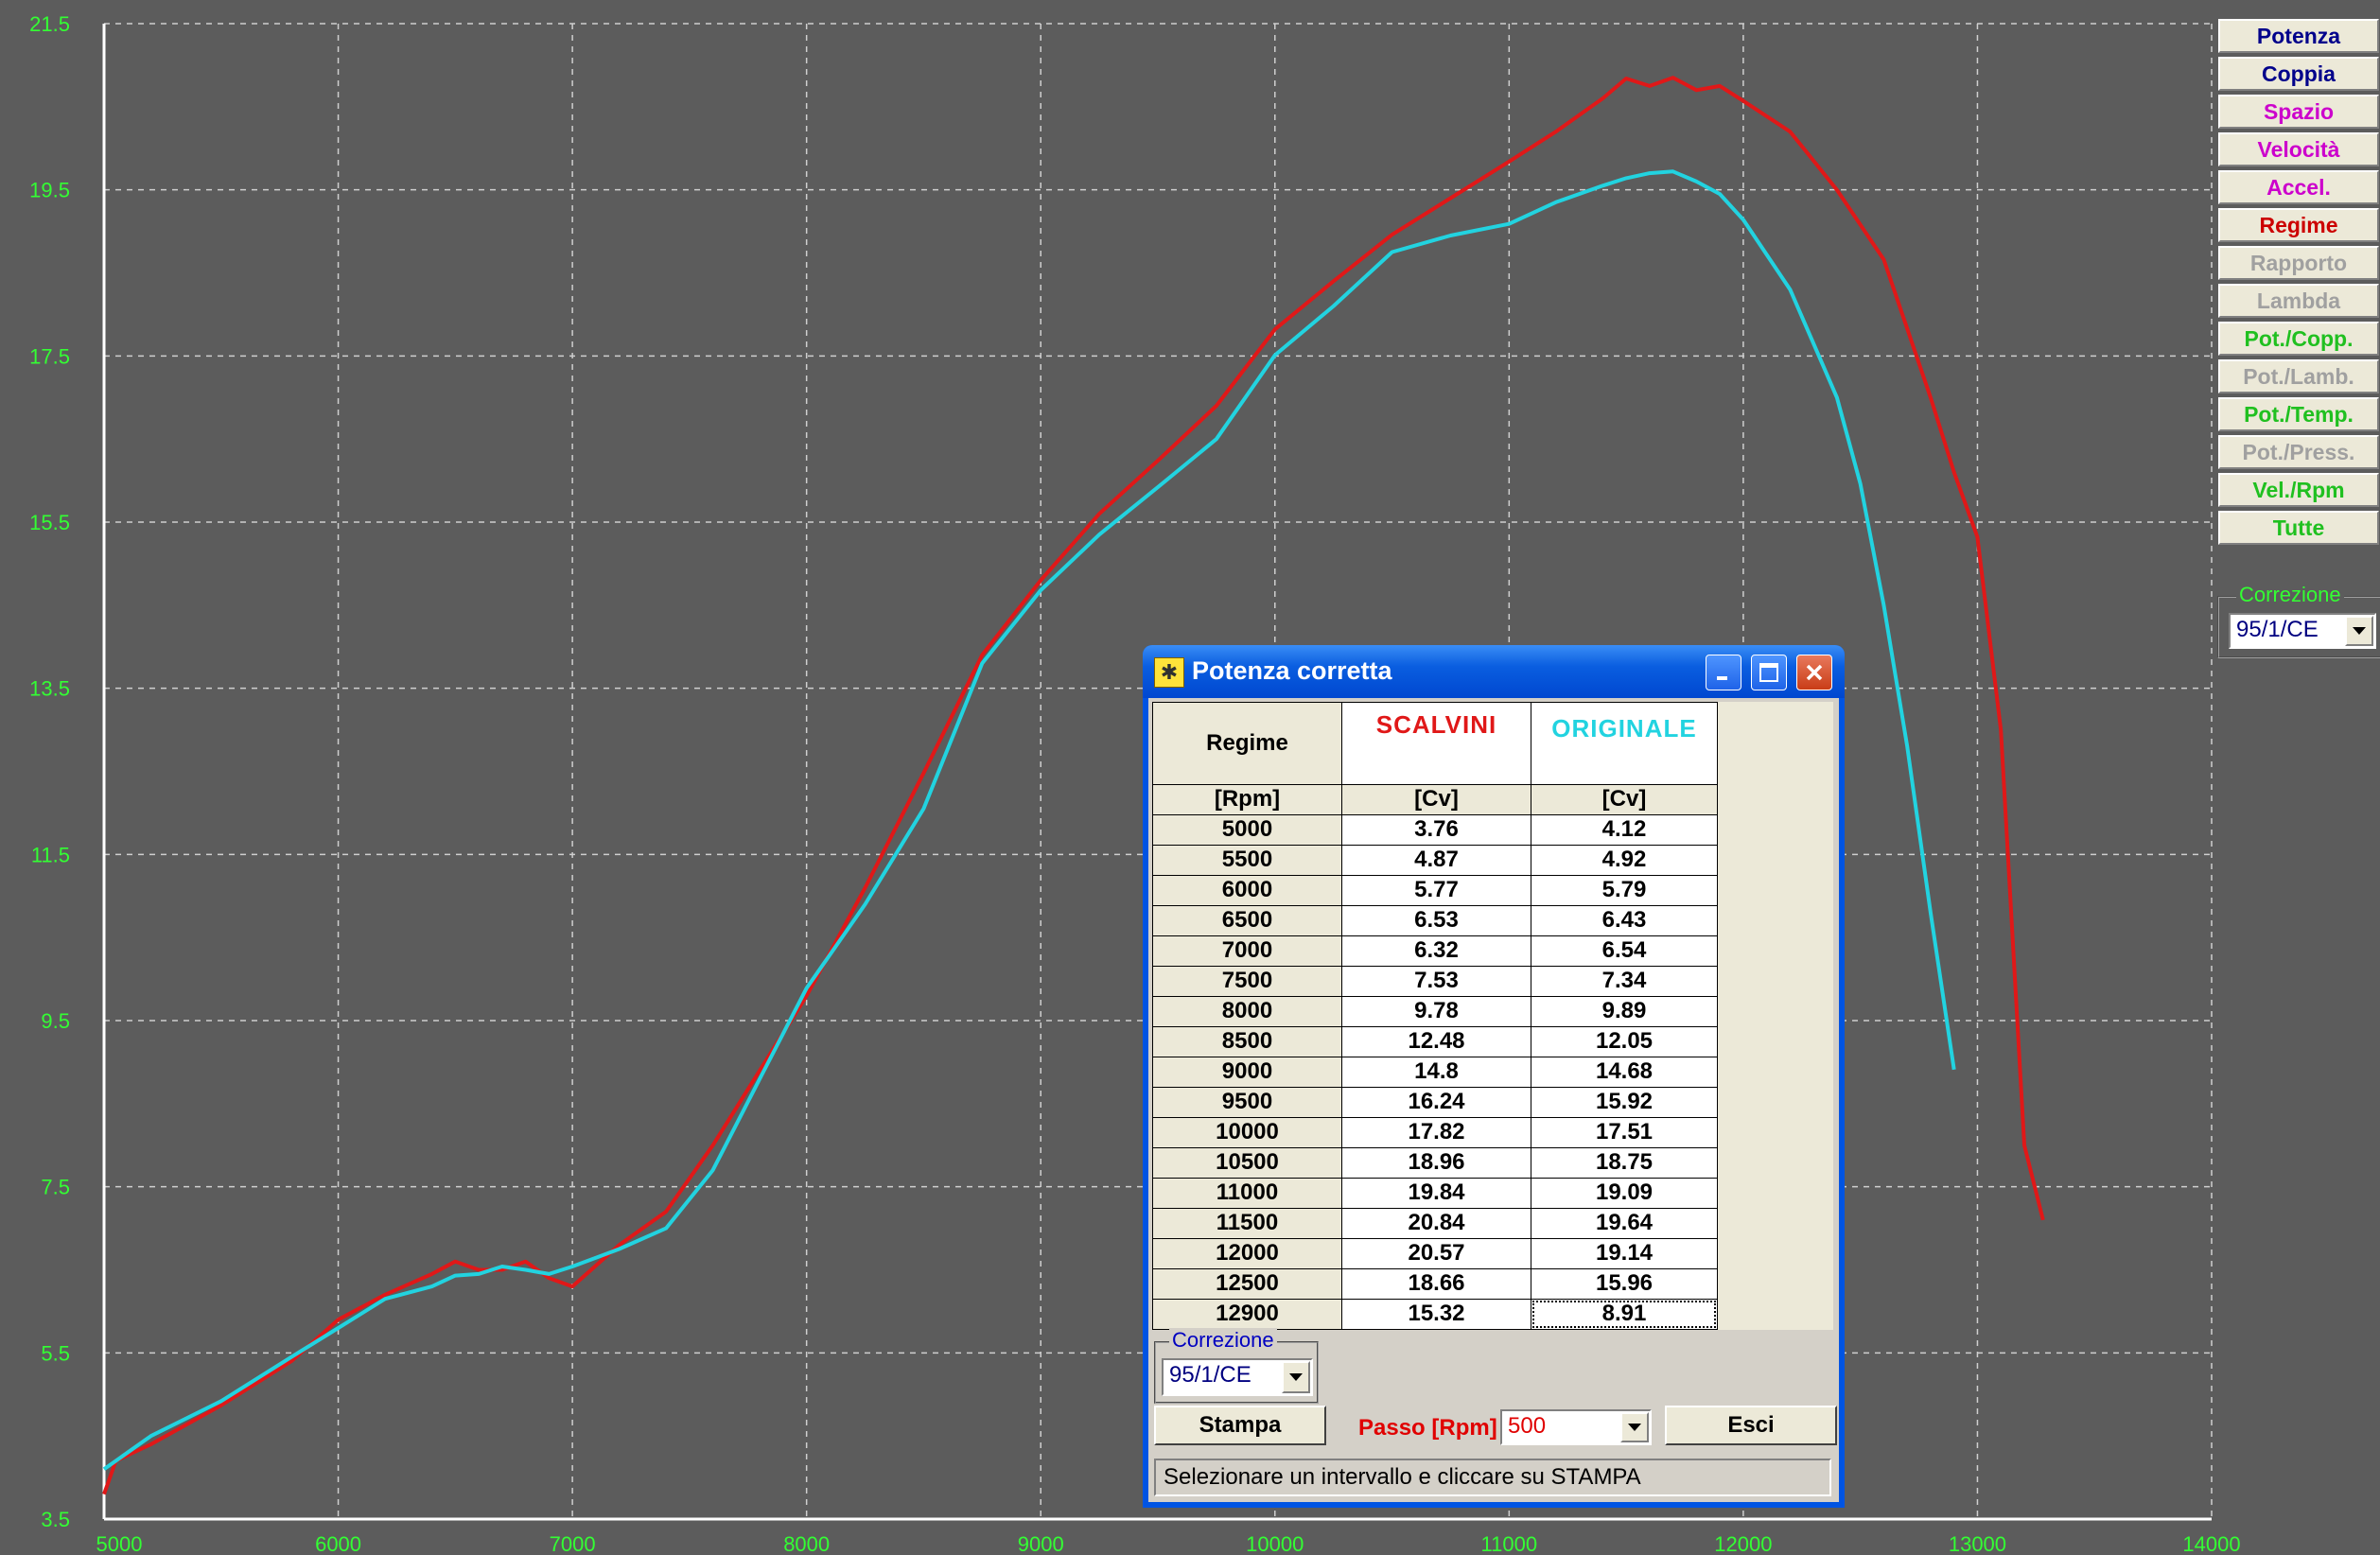 The height and width of the screenshot is (1555, 2380). What do you see at coordinates (1527, 1426) in the screenshot?
I see `passo-value: 500` at bounding box center [1527, 1426].